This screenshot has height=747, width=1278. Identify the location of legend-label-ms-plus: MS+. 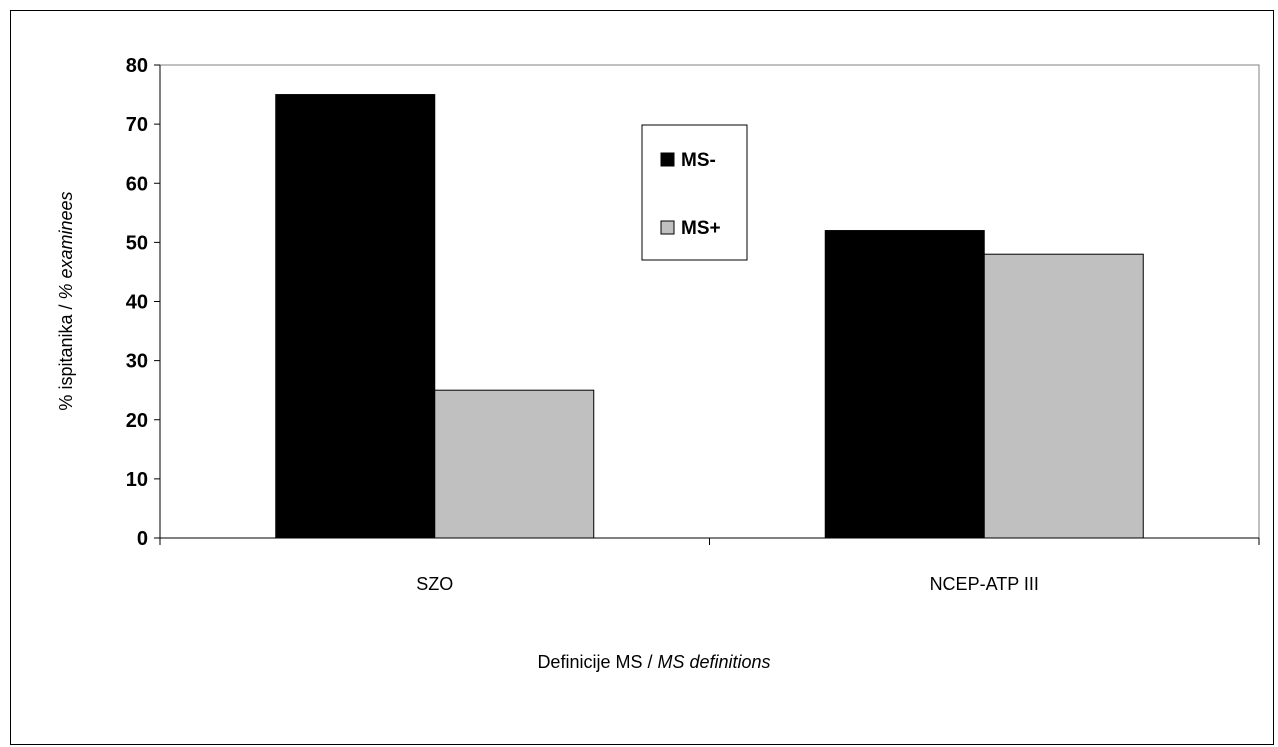
(701, 228).